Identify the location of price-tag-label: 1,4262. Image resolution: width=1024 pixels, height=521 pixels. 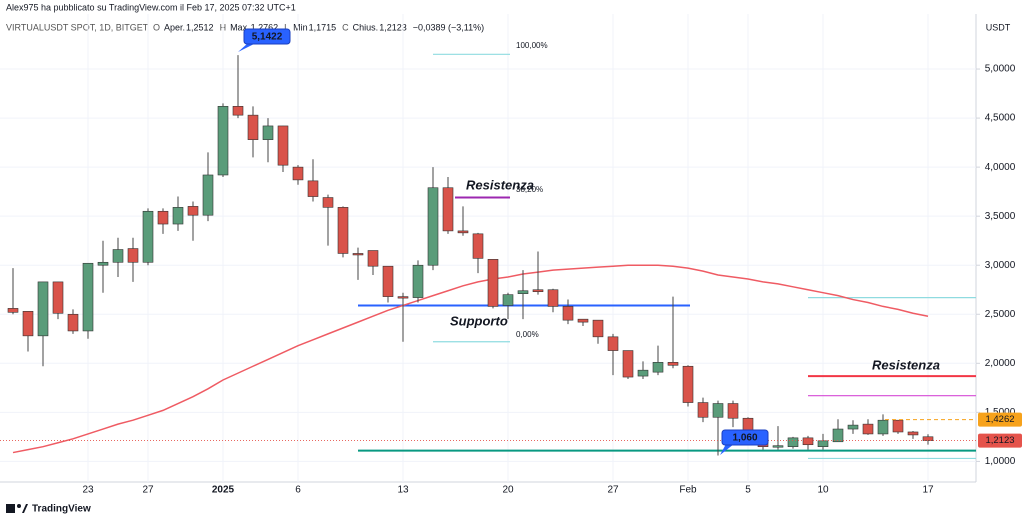
(999, 419).